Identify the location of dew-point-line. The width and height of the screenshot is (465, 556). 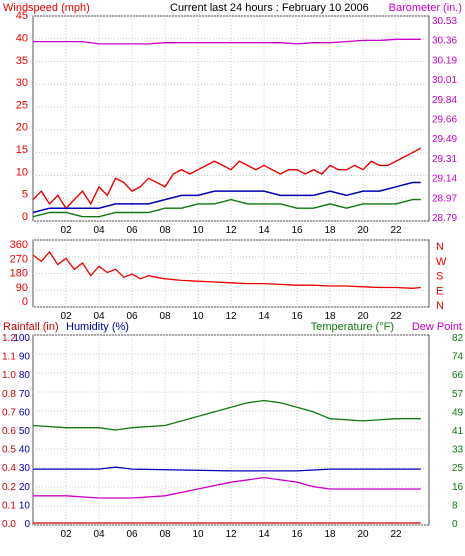
(227, 487).